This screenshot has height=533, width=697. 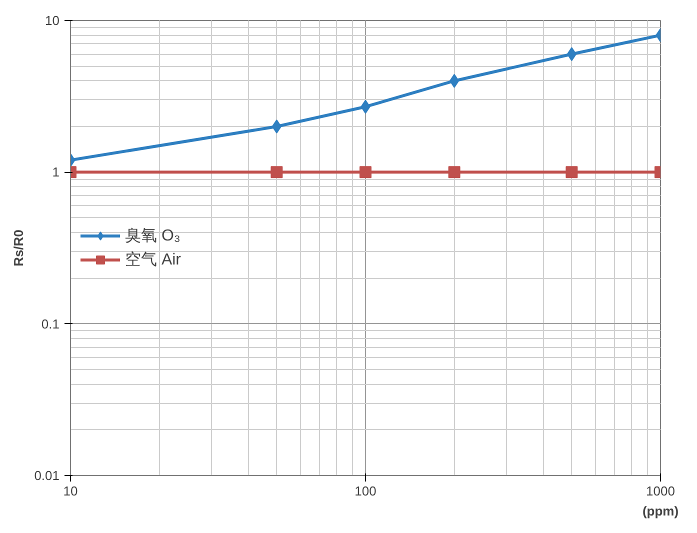 I want to click on y-tick-label: 1, so click(x=56, y=172).